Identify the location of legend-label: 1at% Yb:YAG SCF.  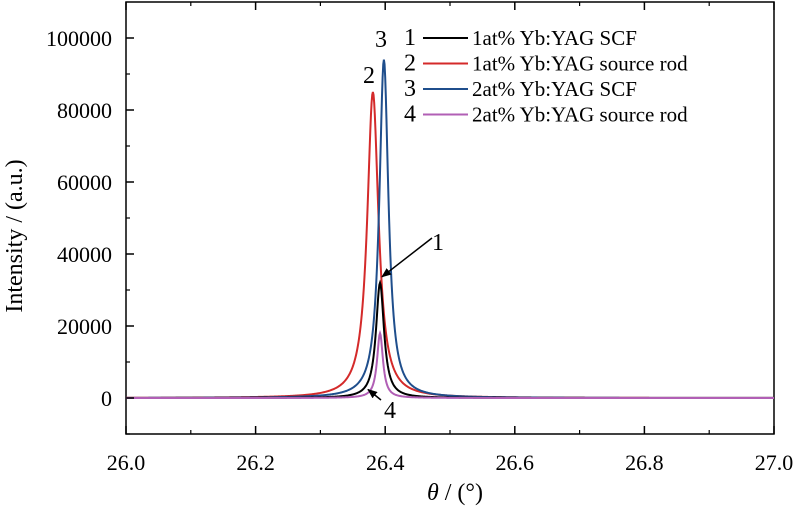
(554, 38).